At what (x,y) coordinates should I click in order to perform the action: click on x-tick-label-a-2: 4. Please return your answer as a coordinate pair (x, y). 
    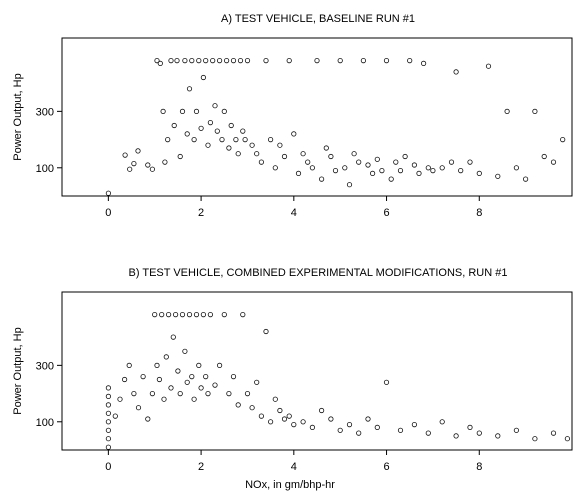
    Looking at the image, I should click on (294, 213).